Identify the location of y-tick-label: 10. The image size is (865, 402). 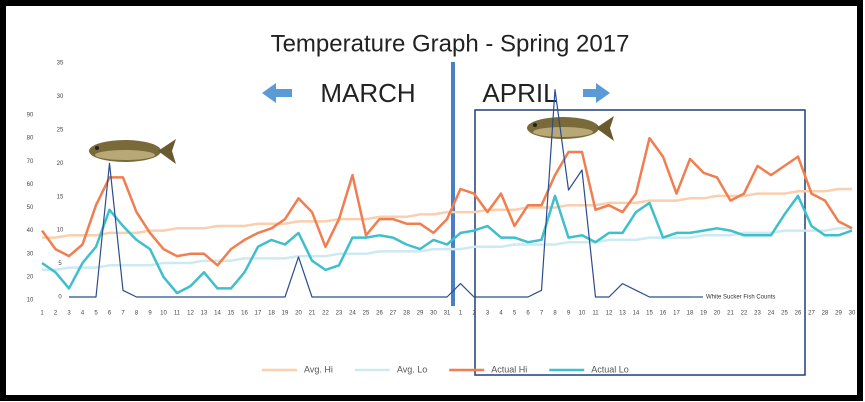
(30, 301).